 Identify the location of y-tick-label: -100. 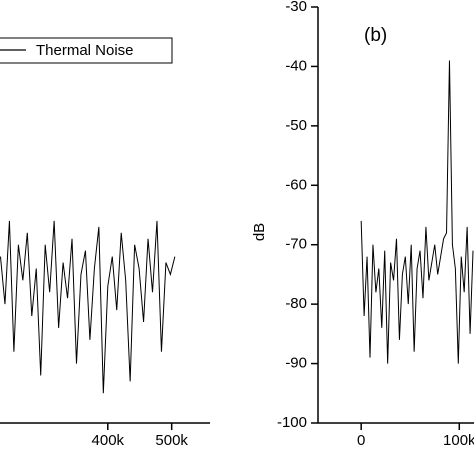
(292, 422).